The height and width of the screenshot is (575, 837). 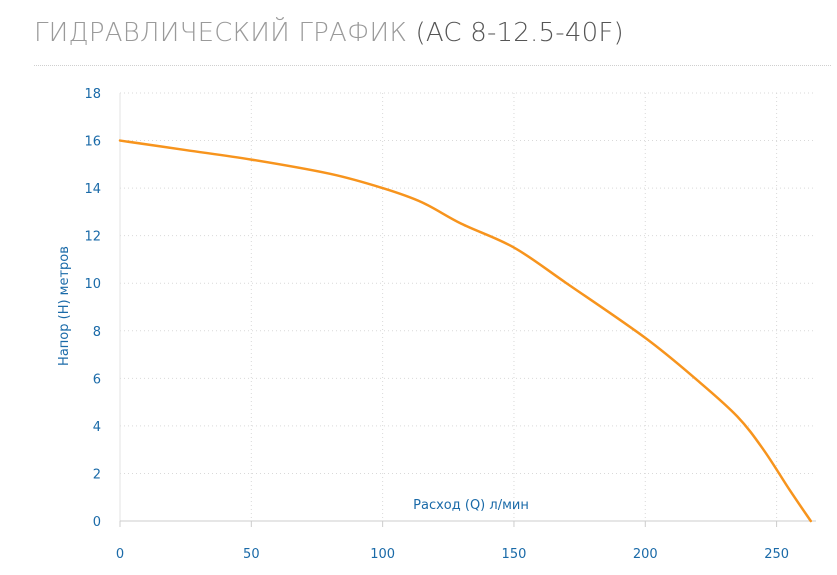 I want to click on y-tick-label: 18, so click(x=92, y=94).